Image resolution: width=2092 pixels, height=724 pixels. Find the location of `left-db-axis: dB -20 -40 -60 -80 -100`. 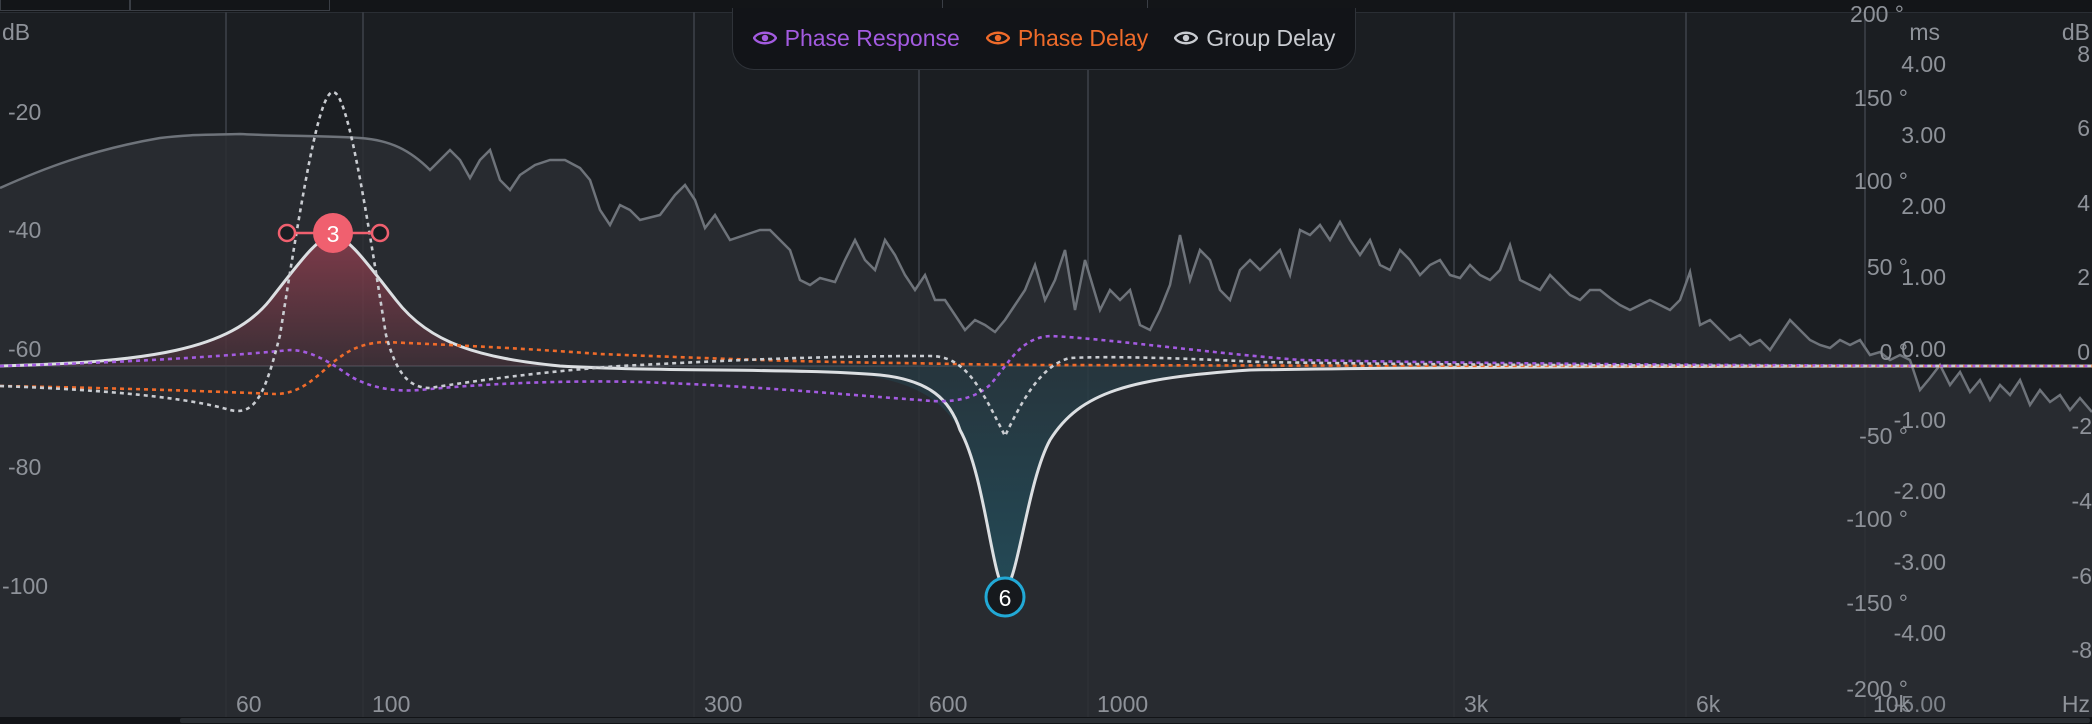

left-db-axis: dB -20 -40 -60 -80 -100 is located at coordinates (25, 309).